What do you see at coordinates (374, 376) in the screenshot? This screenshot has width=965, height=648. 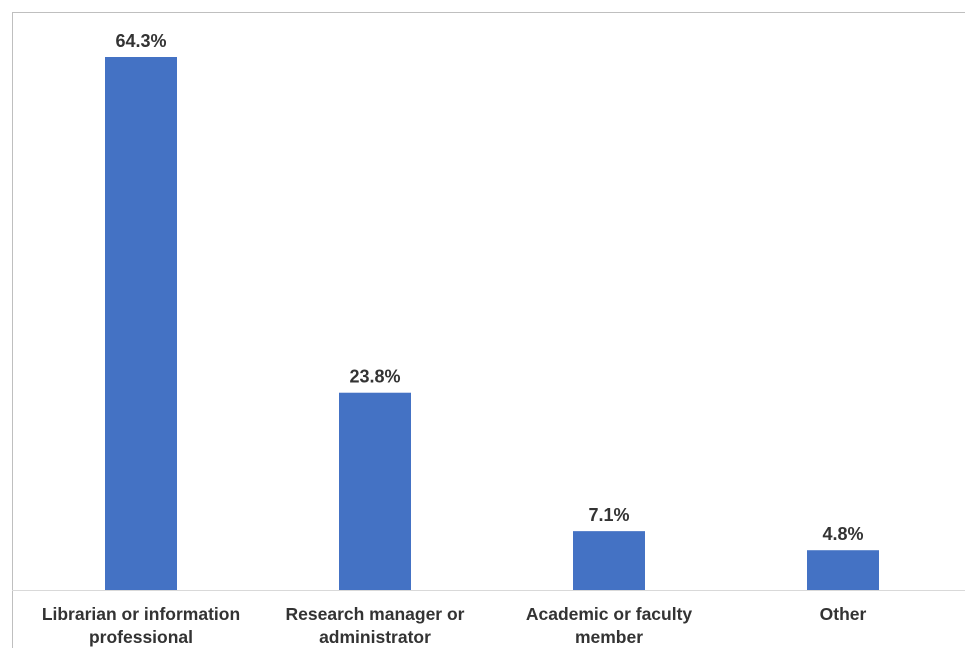 I see `data-label: 23.8%` at bounding box center [374, 376].